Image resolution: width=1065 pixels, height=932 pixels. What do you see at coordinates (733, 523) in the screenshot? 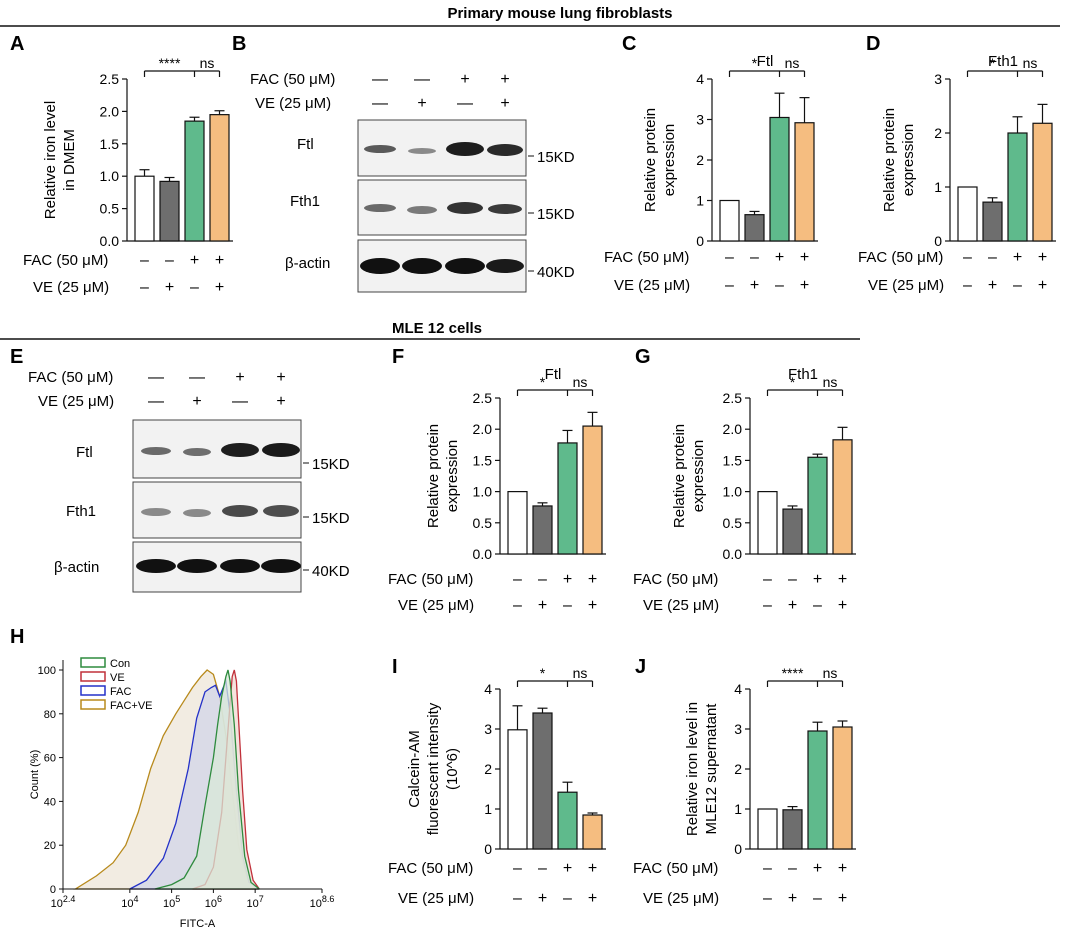
I see `y-tick-label: 0.5` at bounding box center [733, 523].